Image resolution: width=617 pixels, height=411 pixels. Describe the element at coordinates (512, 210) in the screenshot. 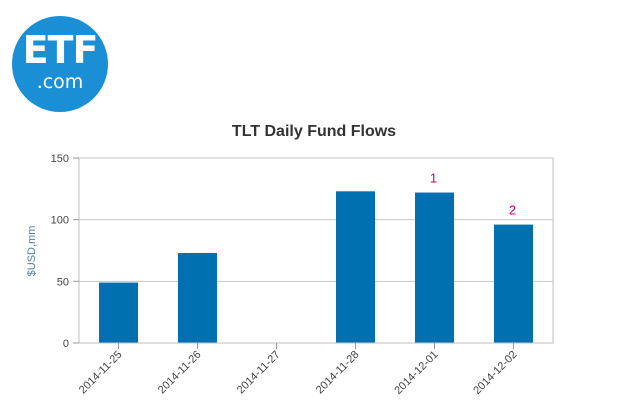

I see `annotation-label: 2` at that location.